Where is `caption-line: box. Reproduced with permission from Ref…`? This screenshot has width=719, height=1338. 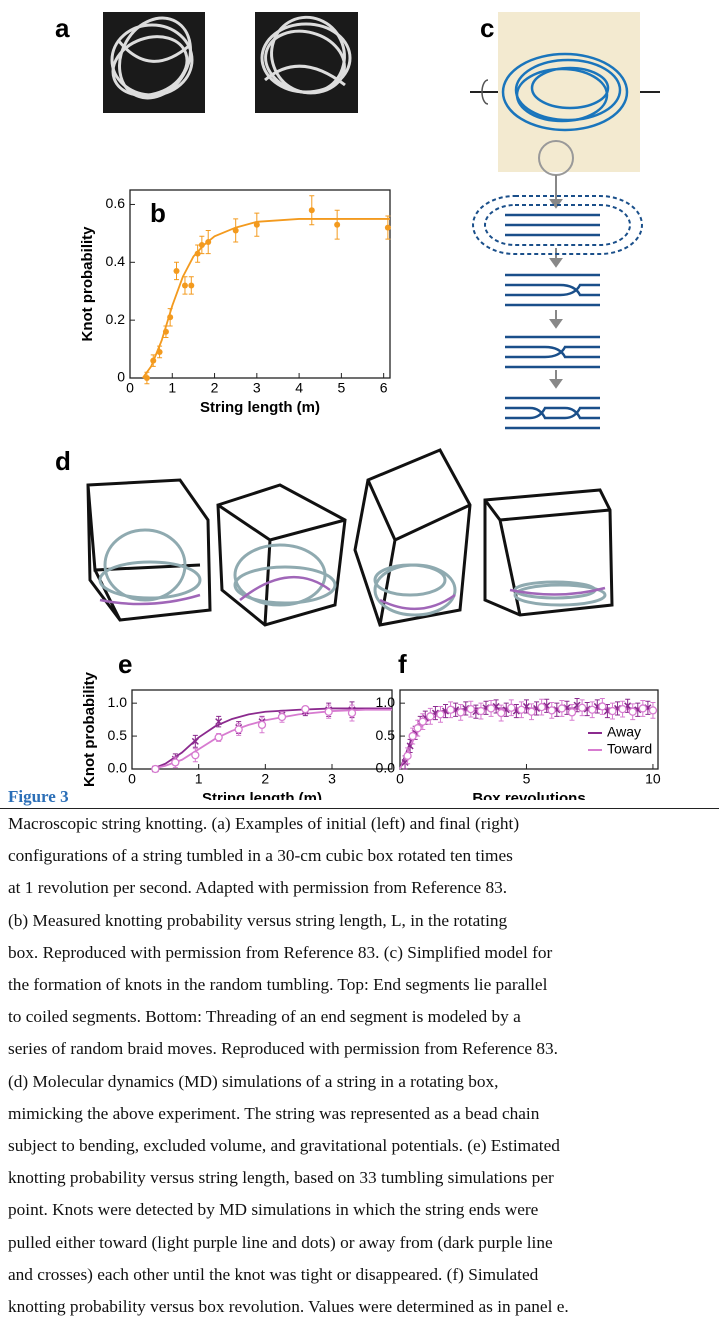
caption-line: box. Reproduced with permission from Ref… is located at coordinates (280, 952).